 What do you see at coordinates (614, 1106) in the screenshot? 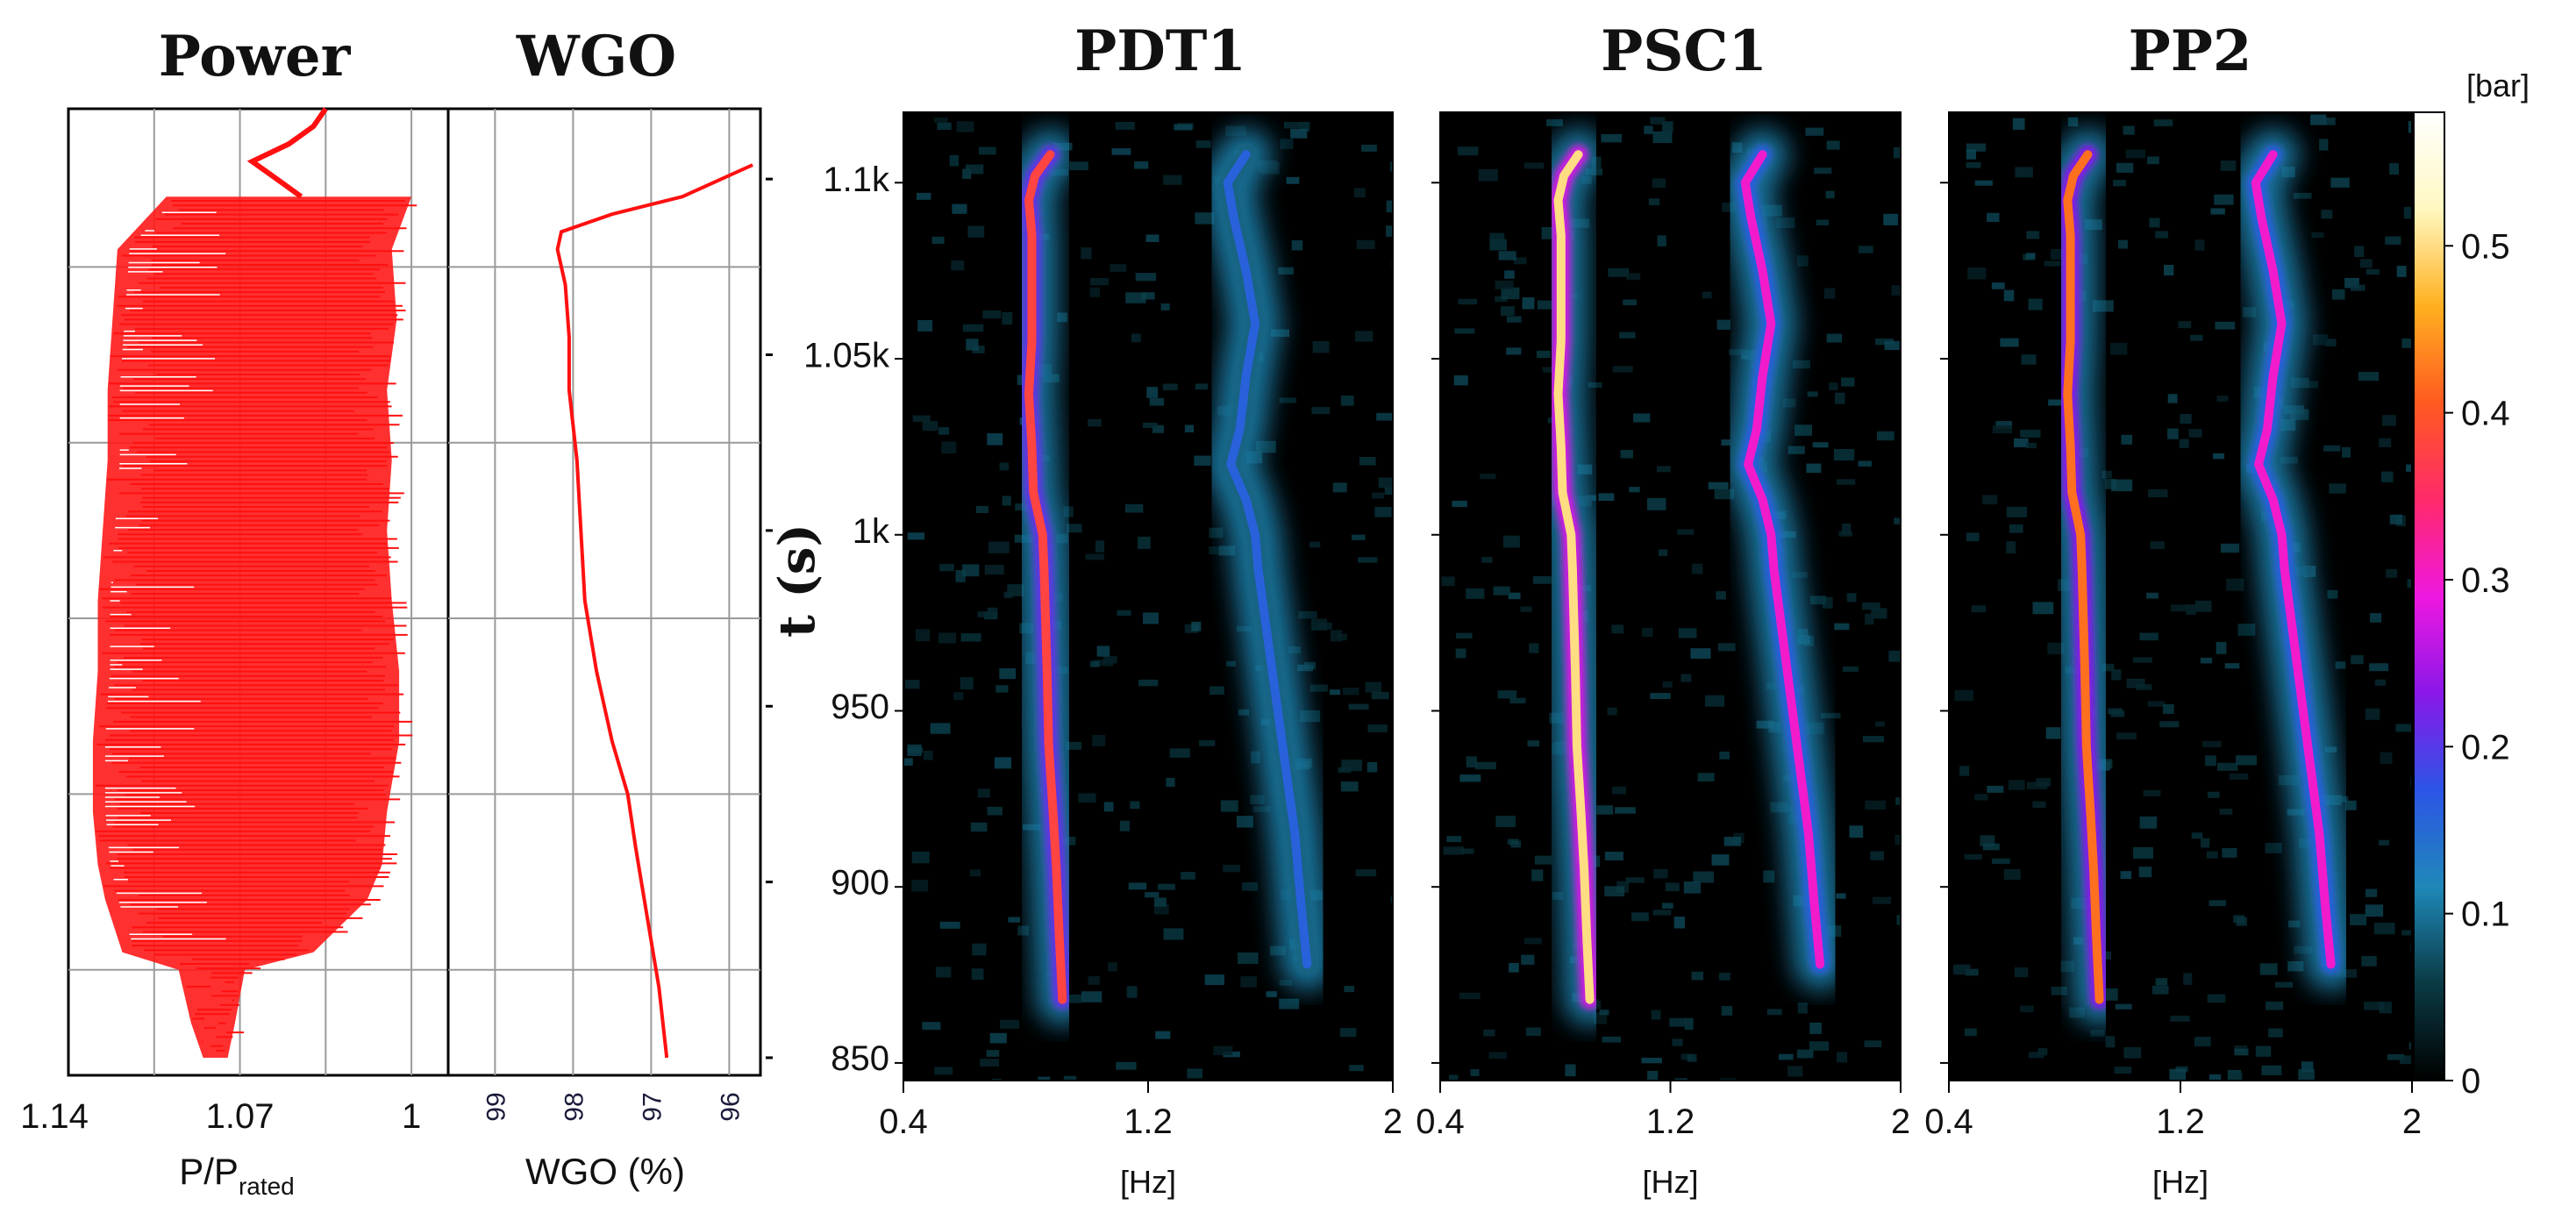
I see `wgo-x-axis: 99 98 97 96` at bounding box center [614, 1106].